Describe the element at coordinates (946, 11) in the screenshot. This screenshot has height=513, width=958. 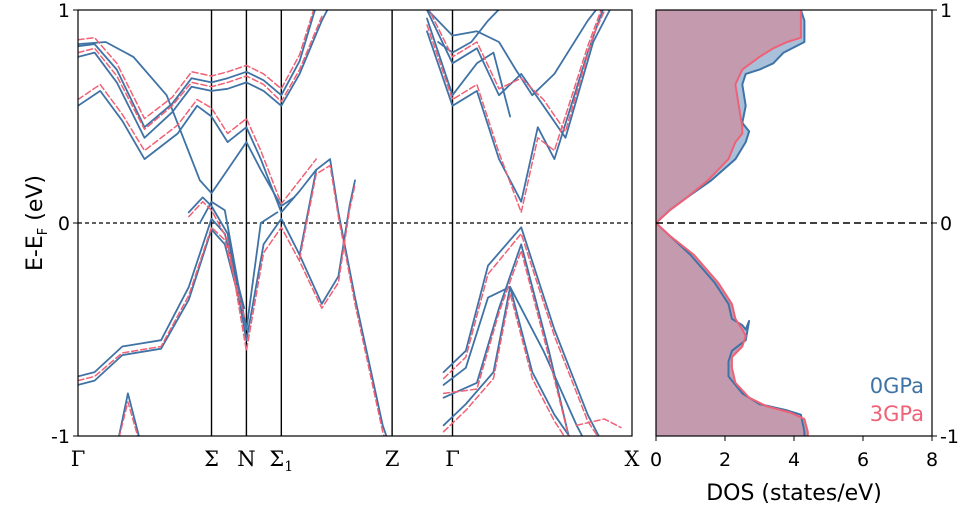
I see `y-tick-label-right: 1` at that location.